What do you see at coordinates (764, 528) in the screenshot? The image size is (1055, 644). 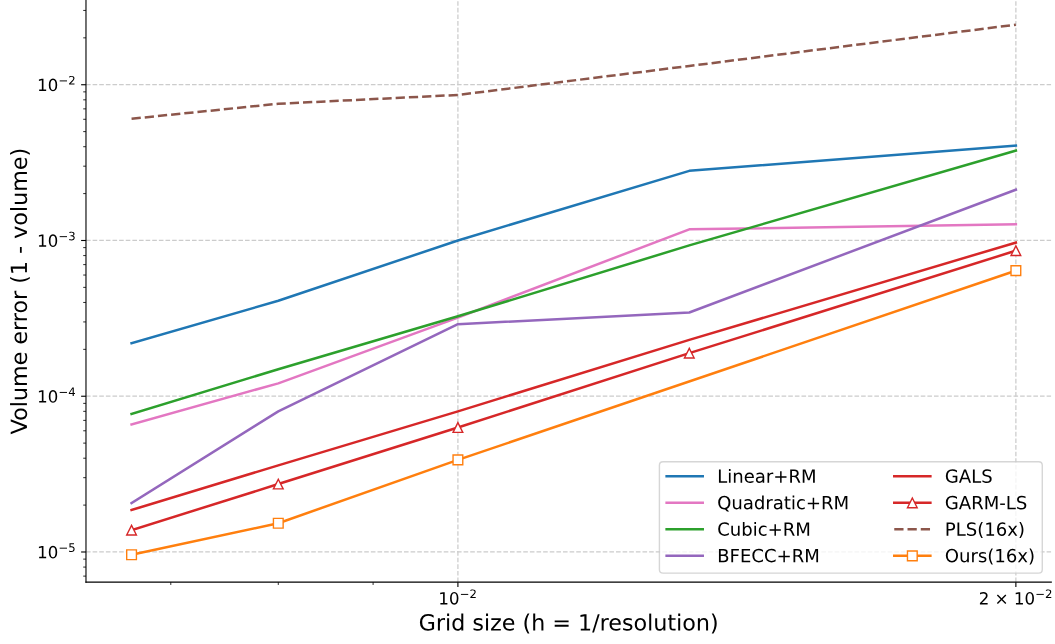 I see `legend-label: Cubic+RM` at bounding box center [764, 528].